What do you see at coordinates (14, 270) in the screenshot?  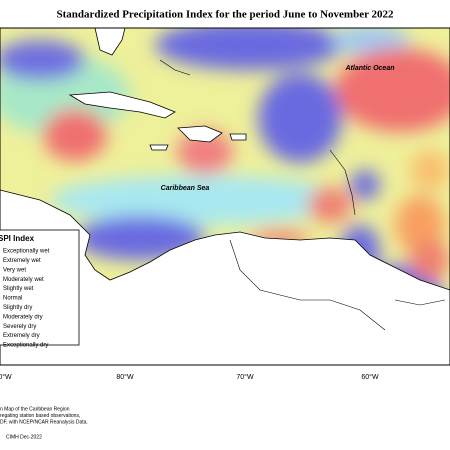 I see `legend-item: Very wet` at bounding box center [14, 270].